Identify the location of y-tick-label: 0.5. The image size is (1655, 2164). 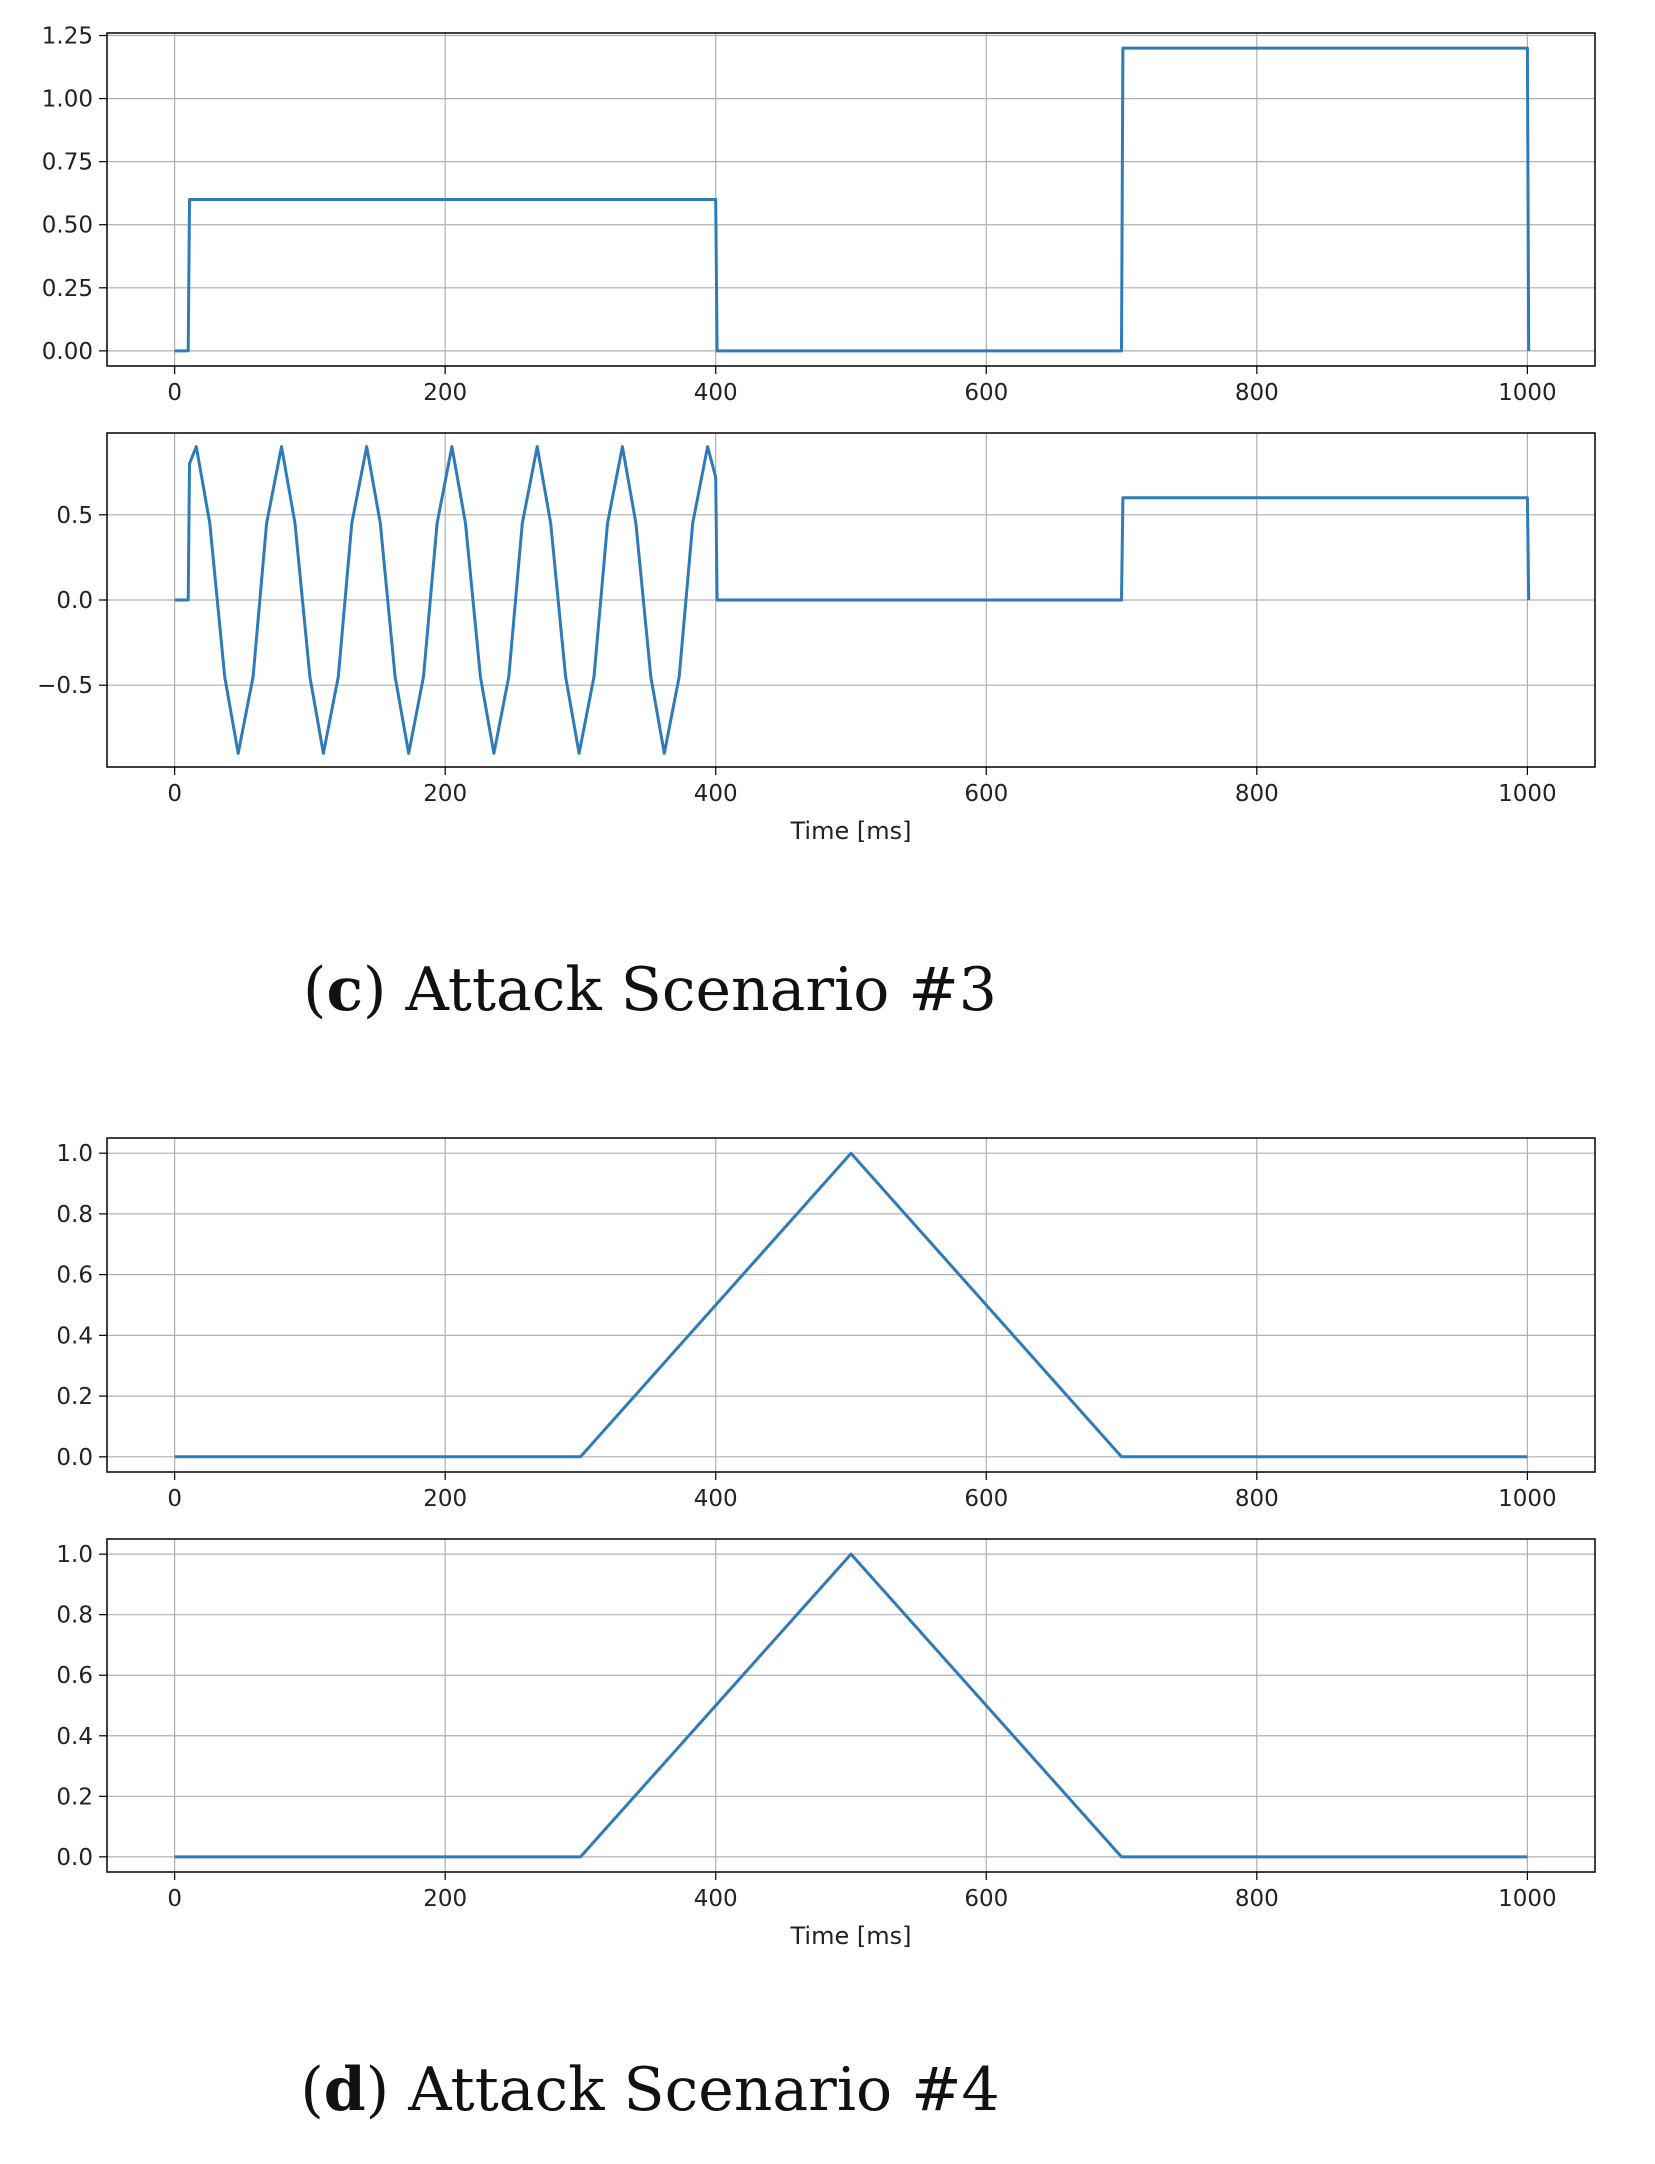
(74, 516).